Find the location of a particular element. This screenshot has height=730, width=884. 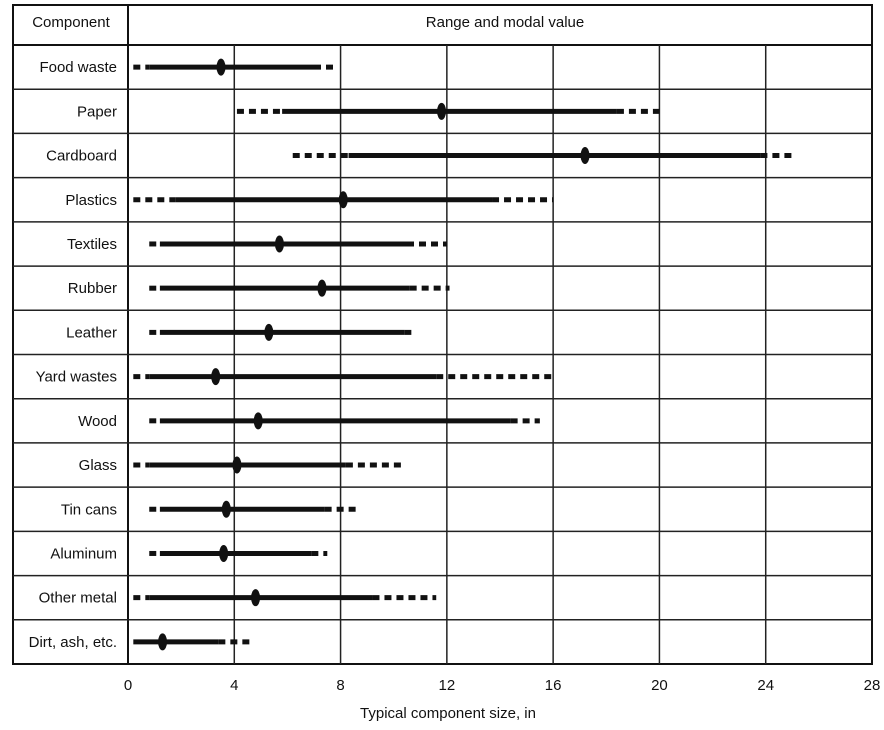

row-label: Plastics is located at coordinates (91, 200).